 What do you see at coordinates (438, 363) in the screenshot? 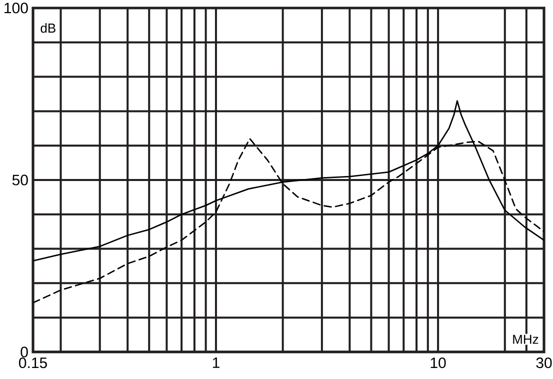
I see `x-tick-label: 10` at bounding box center [438, 363].